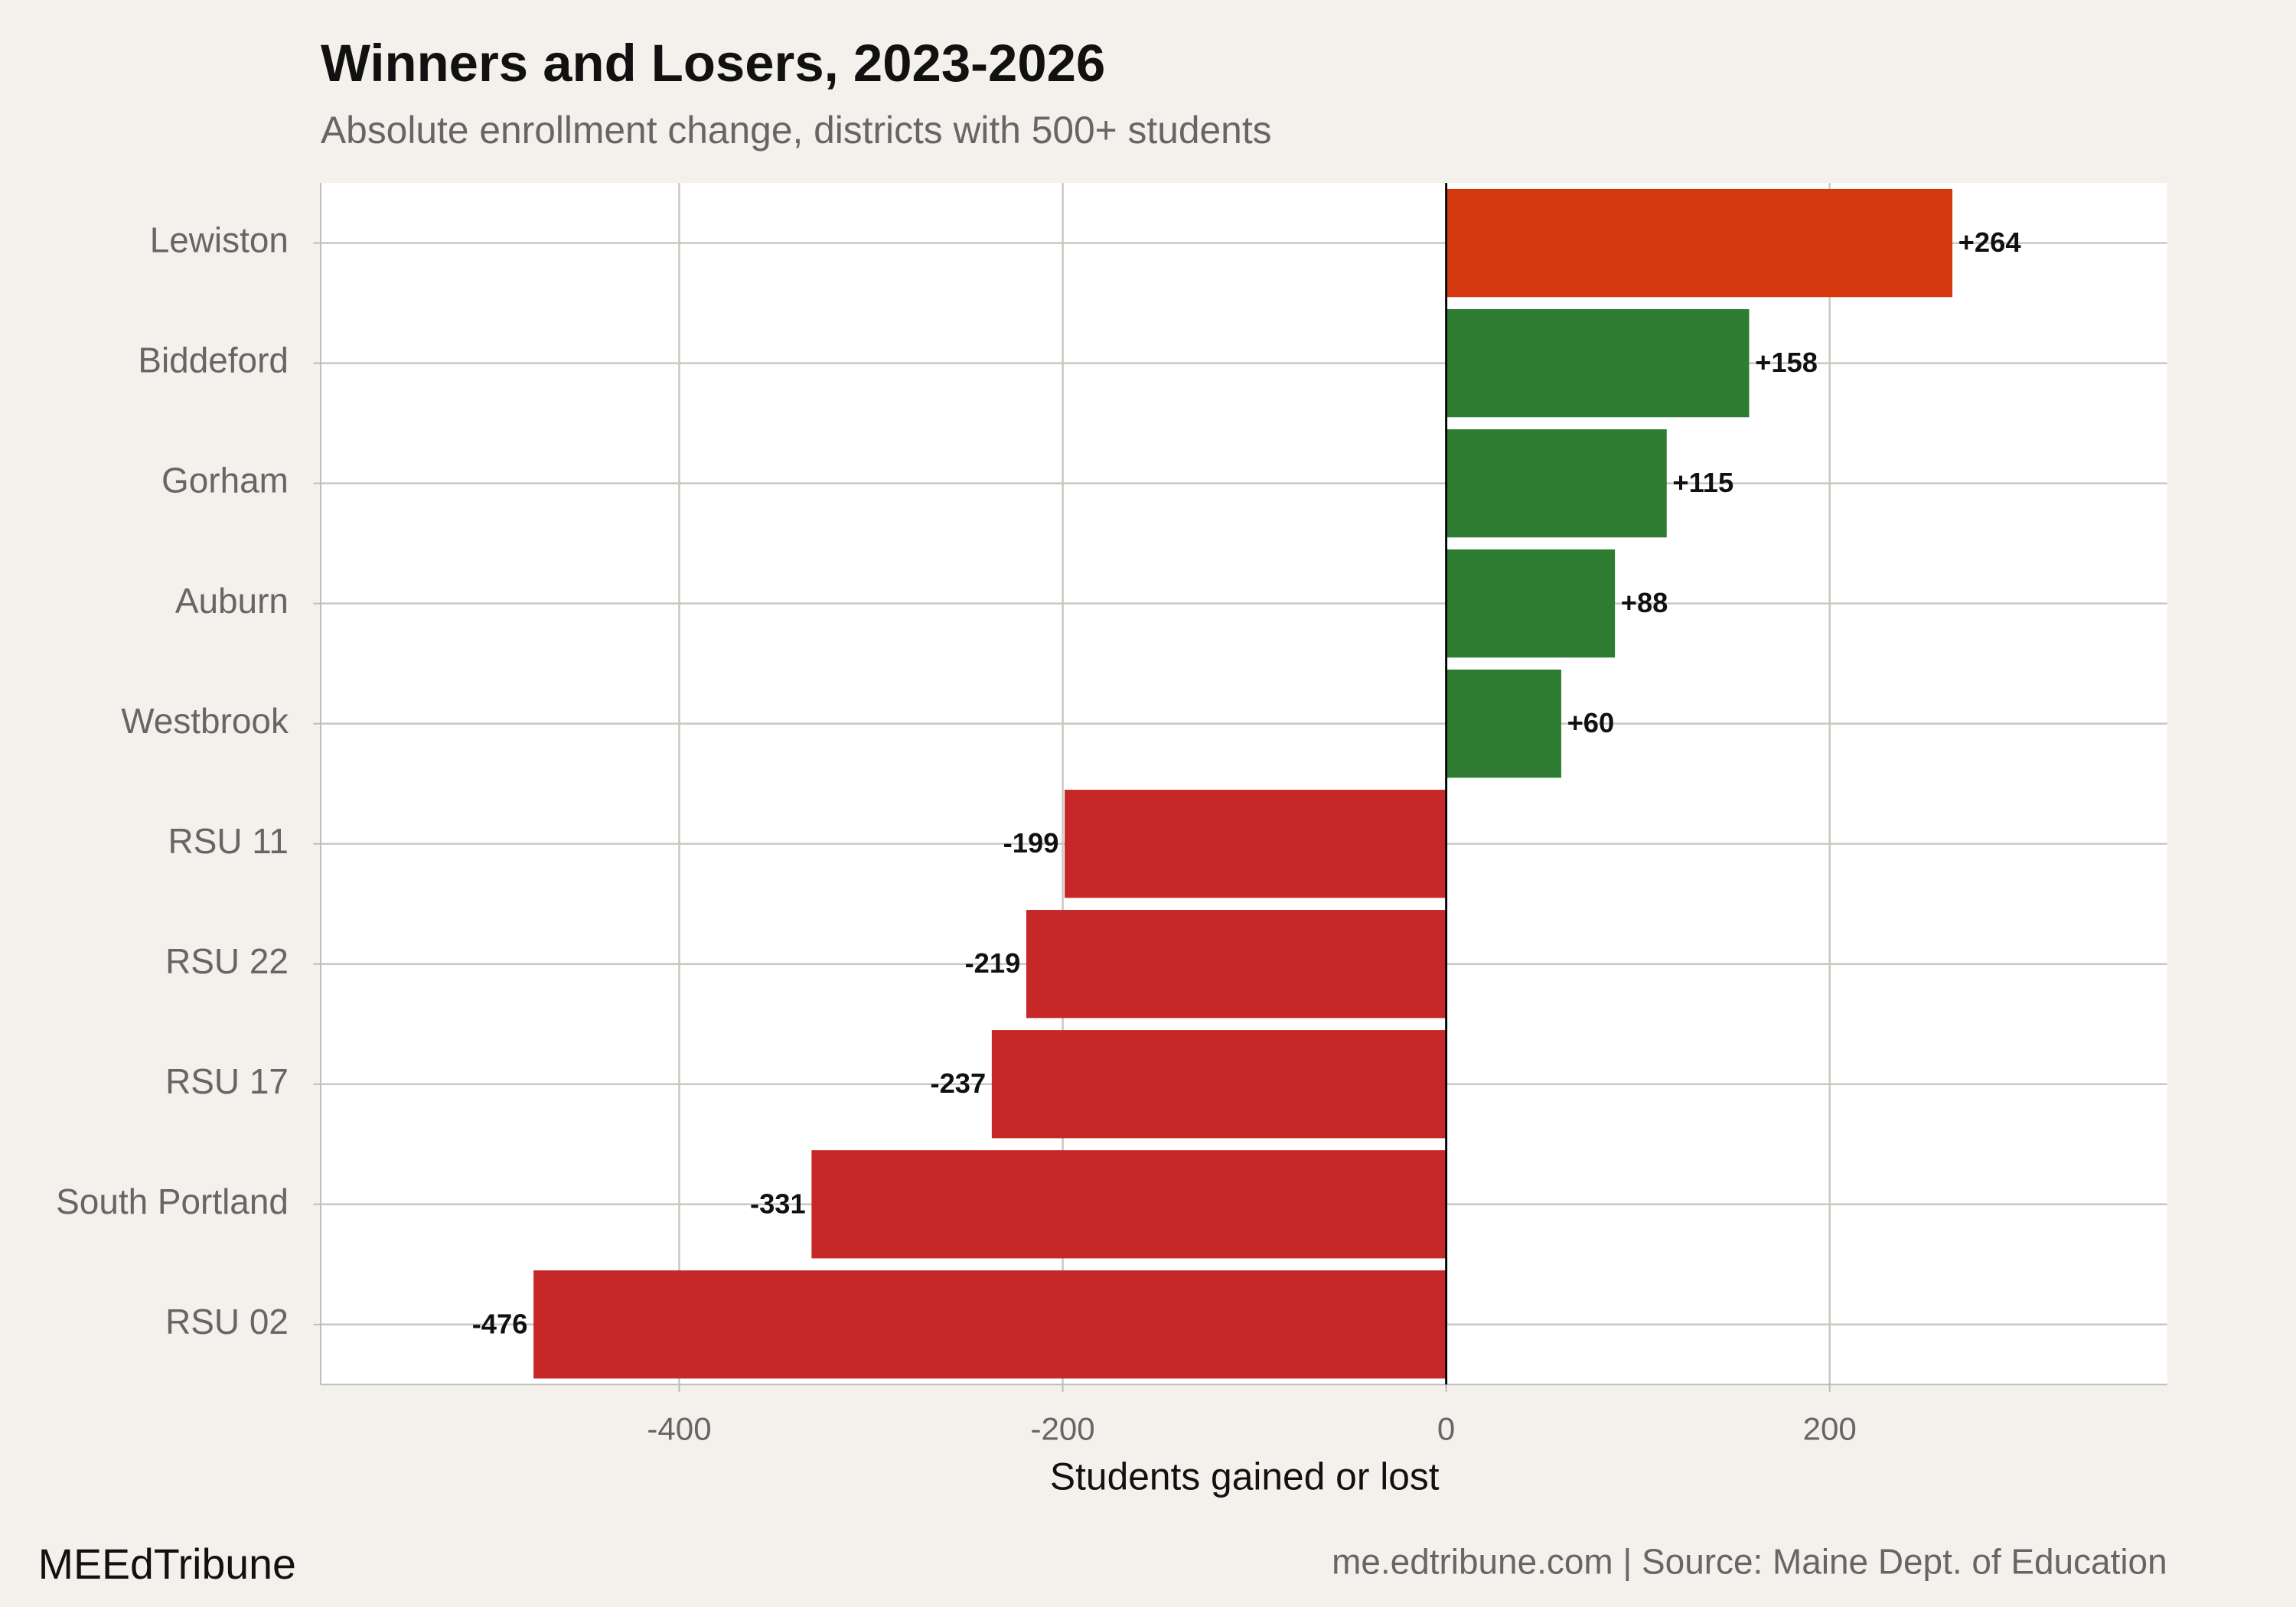 The width and height of the screenshot is (2296, 1607). Describe the element at coordinates (1786, 362) in the screenshot. I see `value-label: +158` at that location.